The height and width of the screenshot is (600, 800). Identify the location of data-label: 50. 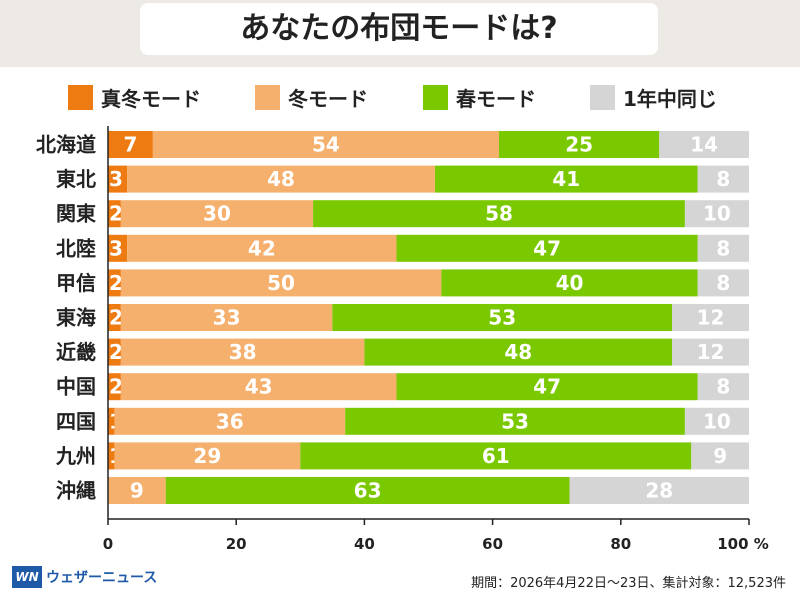
(281, 283).